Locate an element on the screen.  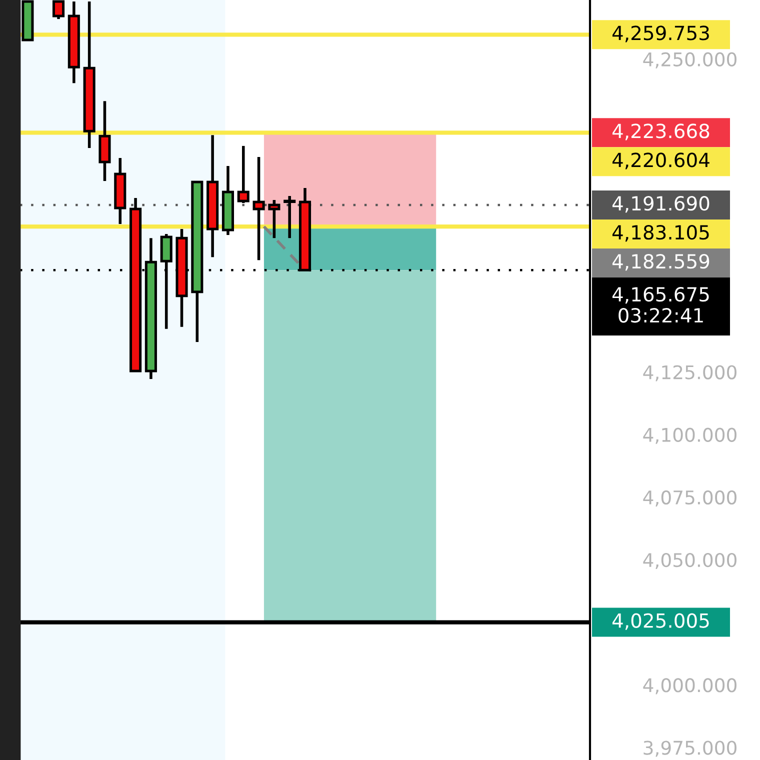
y-tick-label: 4,100.000 is located at coordinates (689, 436).